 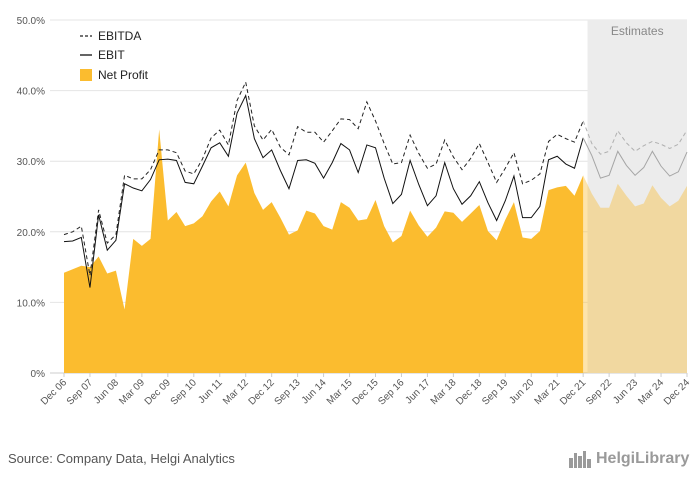 I want to click on x-tick-label: Sep 22, so click(x=599, y=392).